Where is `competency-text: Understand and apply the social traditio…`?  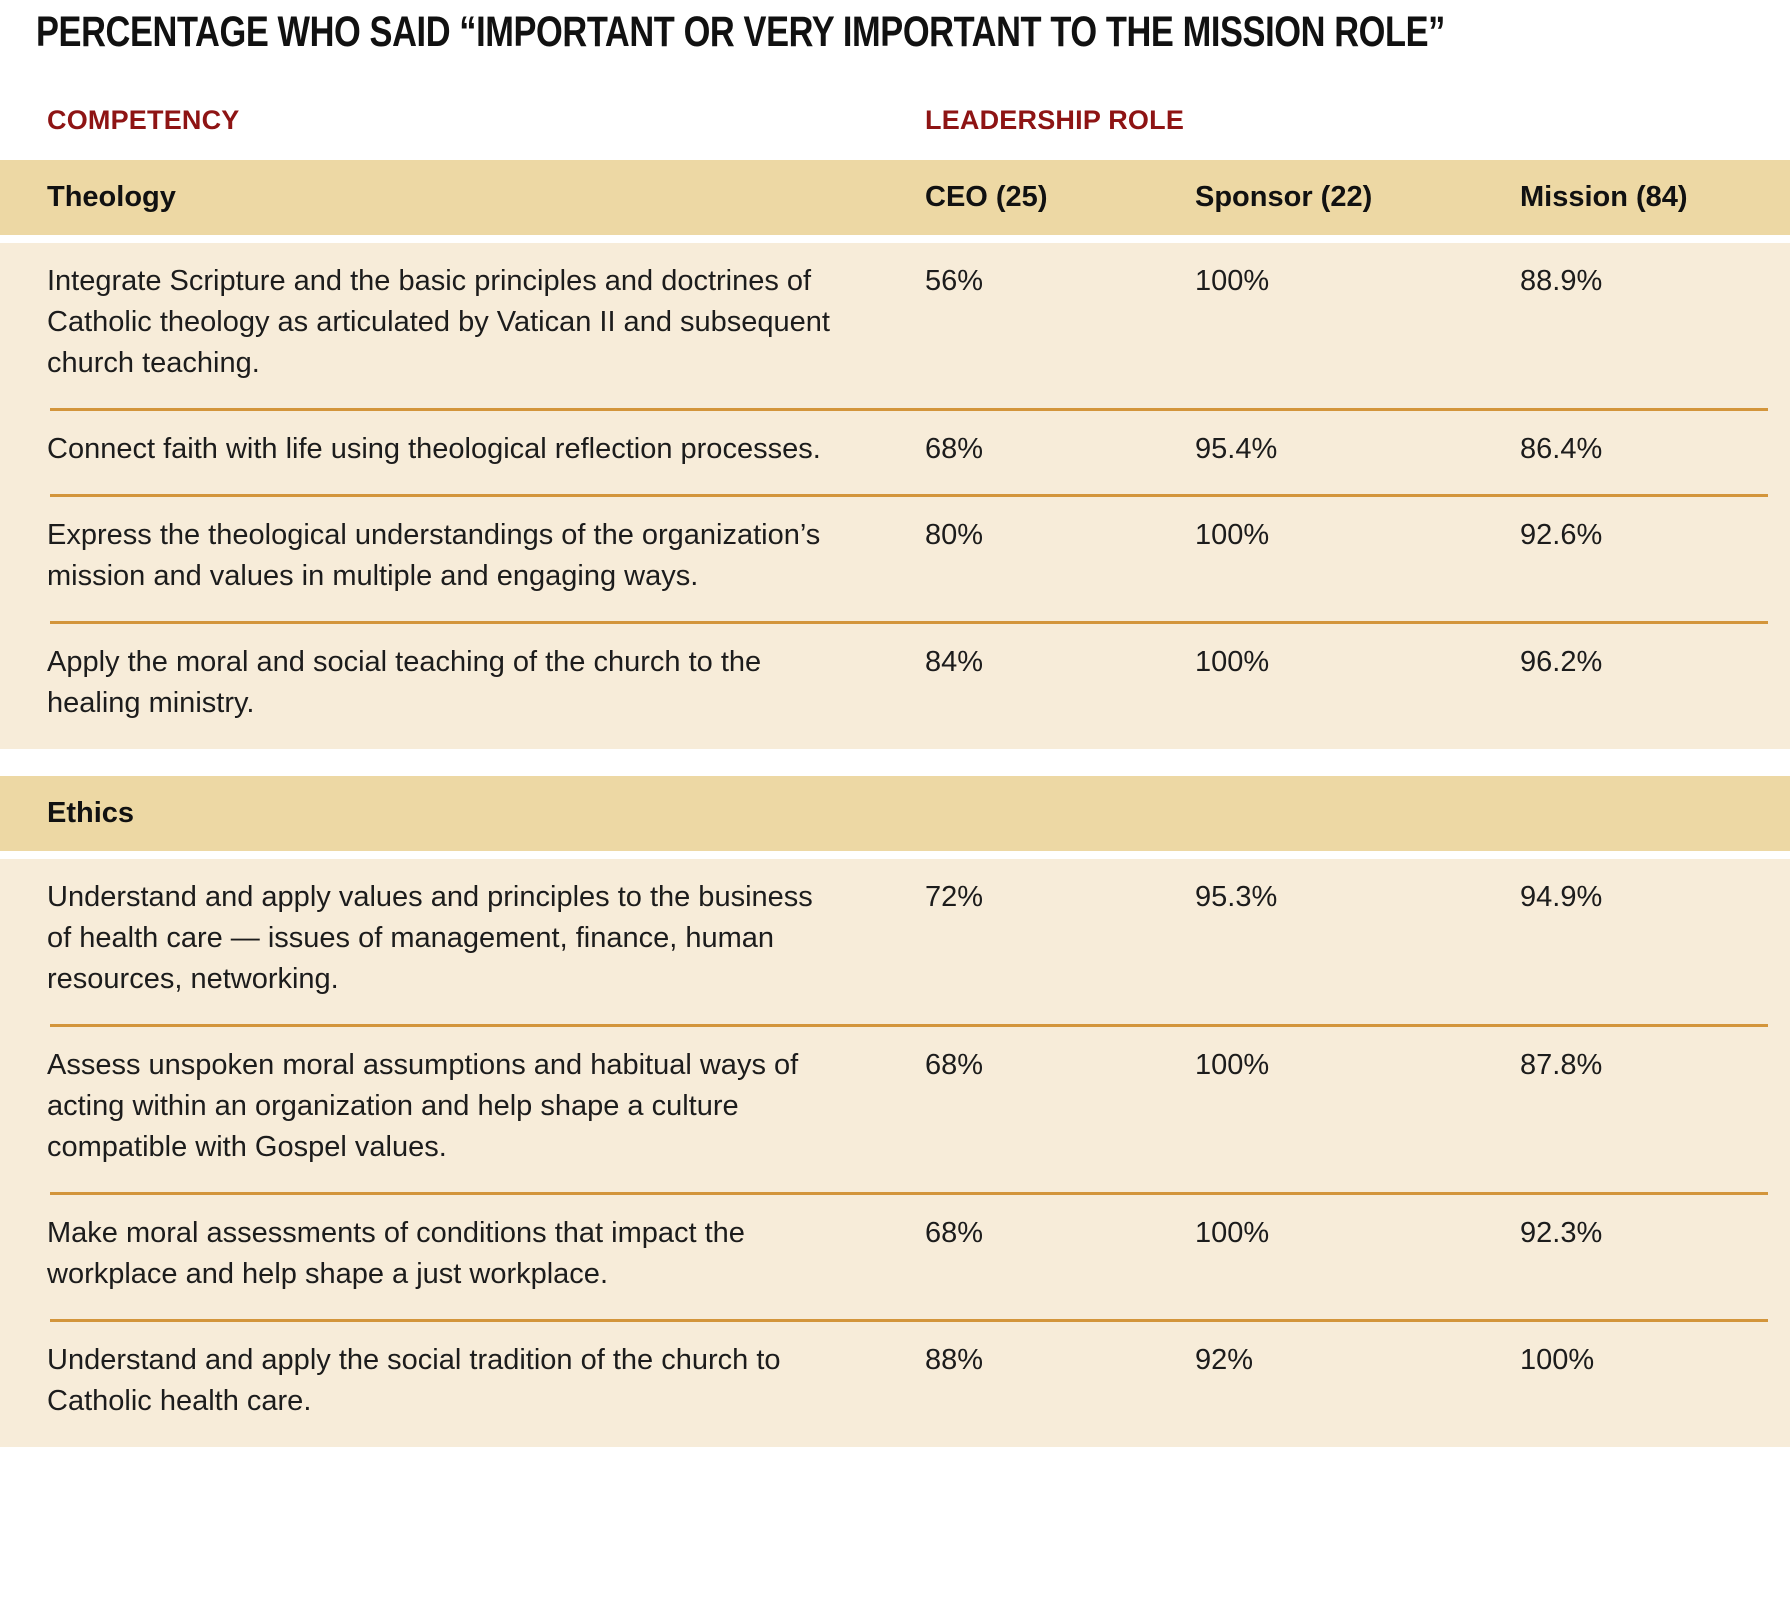 competency-text: Understand and apply the social traditio… is located at coordinates (414, 1381).